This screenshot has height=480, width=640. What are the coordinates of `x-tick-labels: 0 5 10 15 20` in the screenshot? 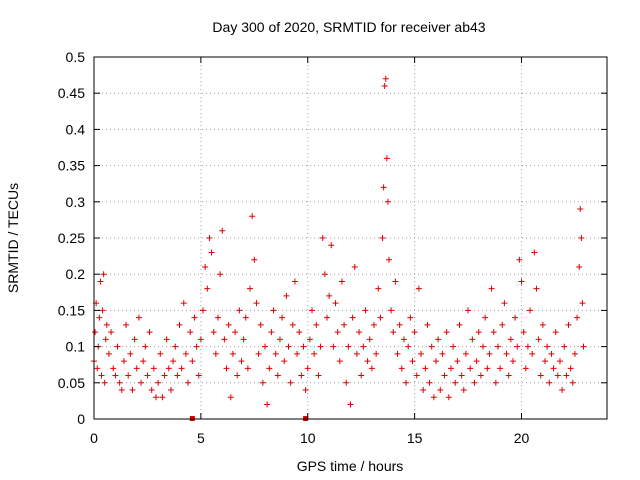 It's located at (309, 438).